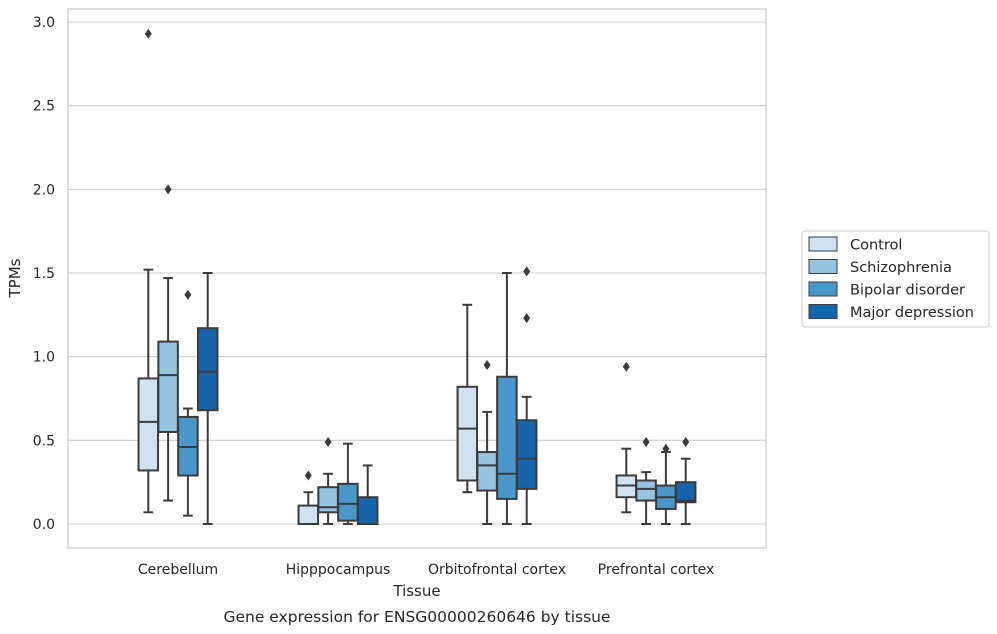  Describe the element at coordinates (338, 570) in the screenshot. I see `x-tick-label: Hipppocampus` at that location.